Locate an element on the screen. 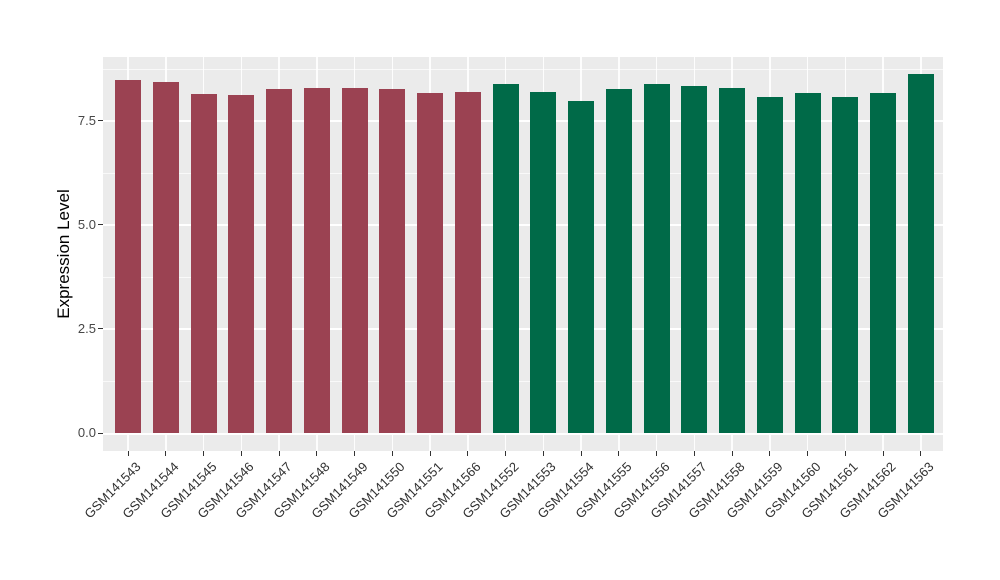 Image resolution: width=1000 pixels, height=580 pixels. bar-GSM141556 is located at coordinates (656, 258).